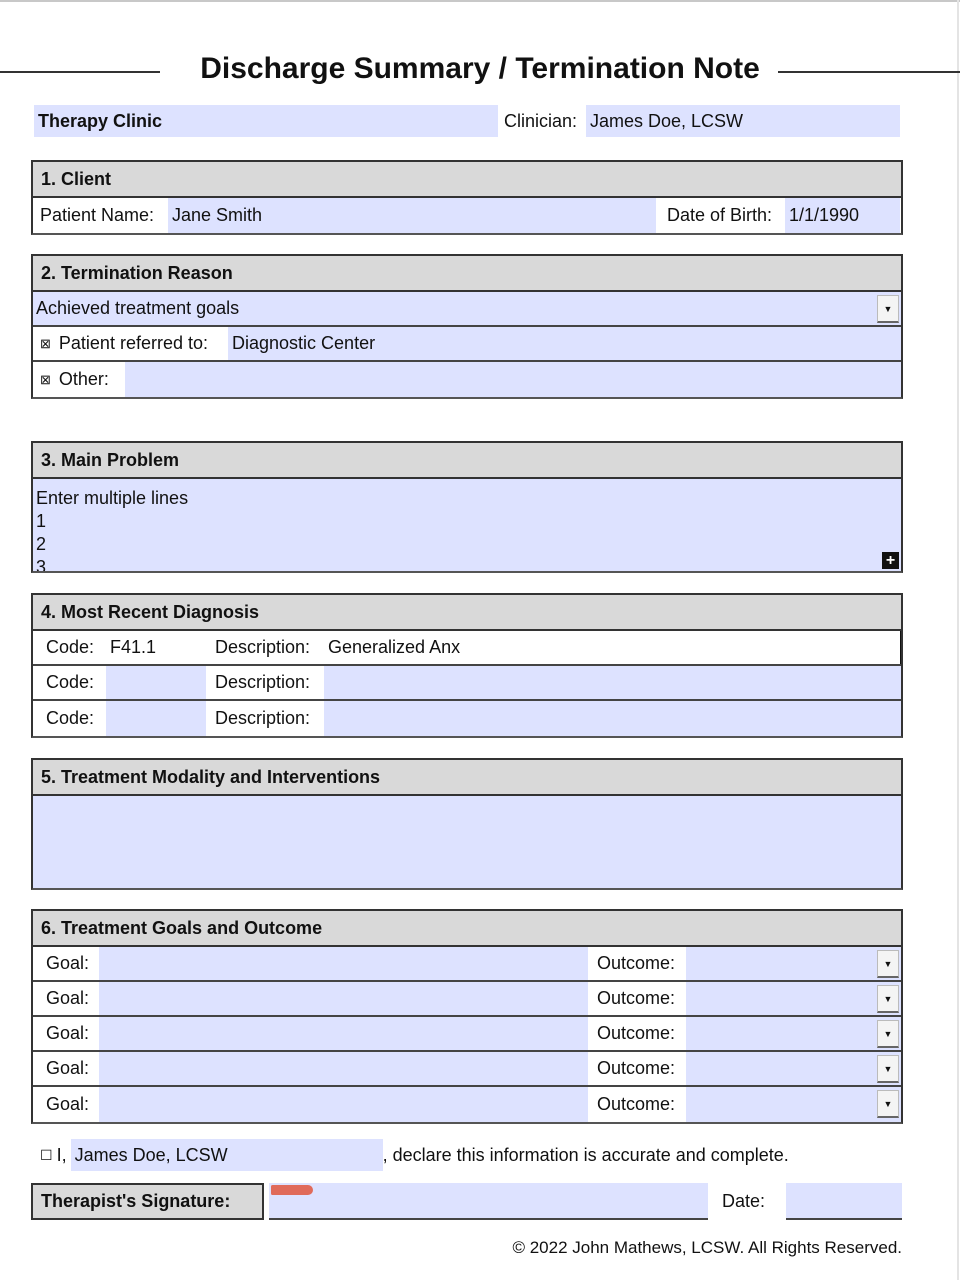  Describe the element at coordinates (890, 560) in the screenshot. I see `expand-plus-icon: +` at that location.